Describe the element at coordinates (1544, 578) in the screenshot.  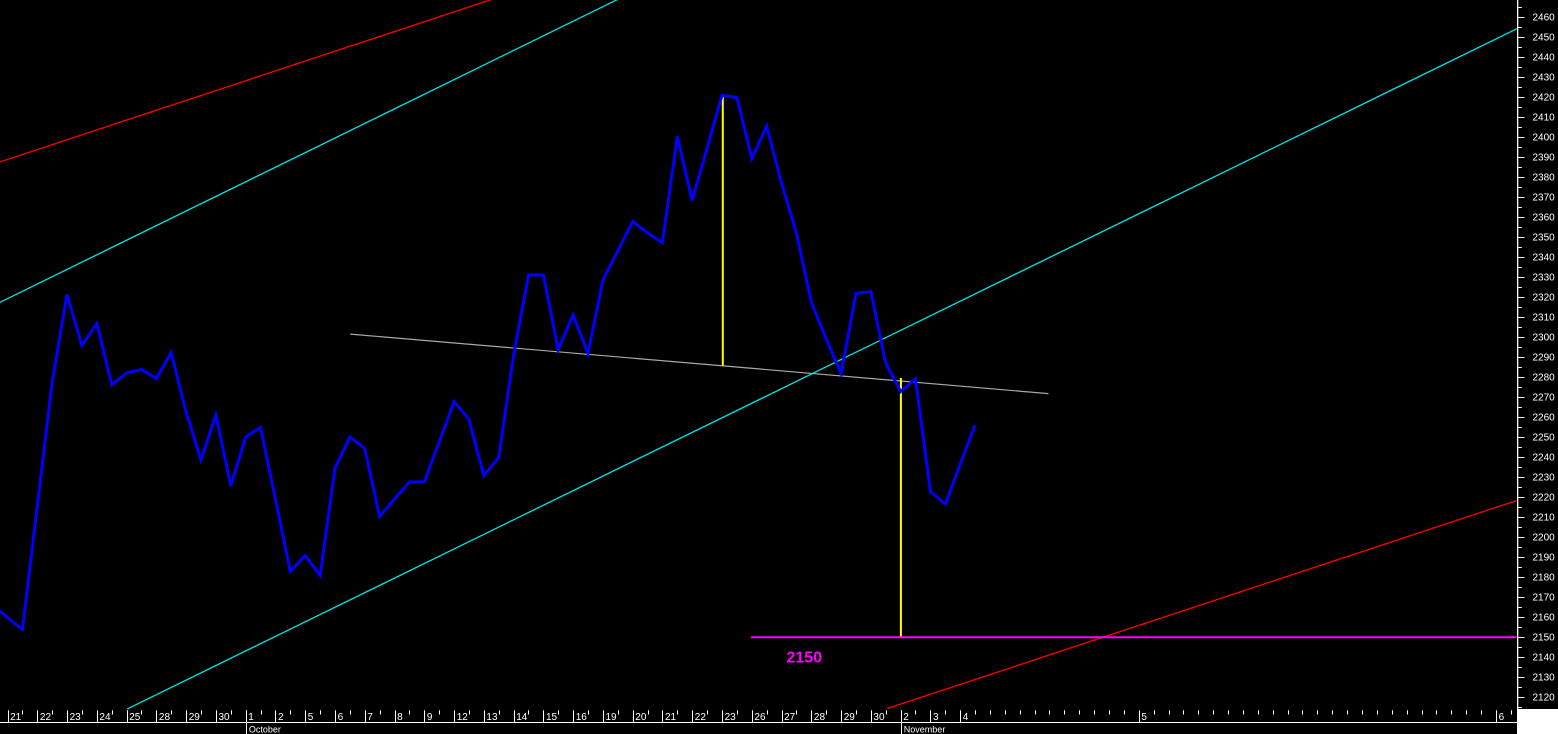
I see `svg-text: 2180` at that location.